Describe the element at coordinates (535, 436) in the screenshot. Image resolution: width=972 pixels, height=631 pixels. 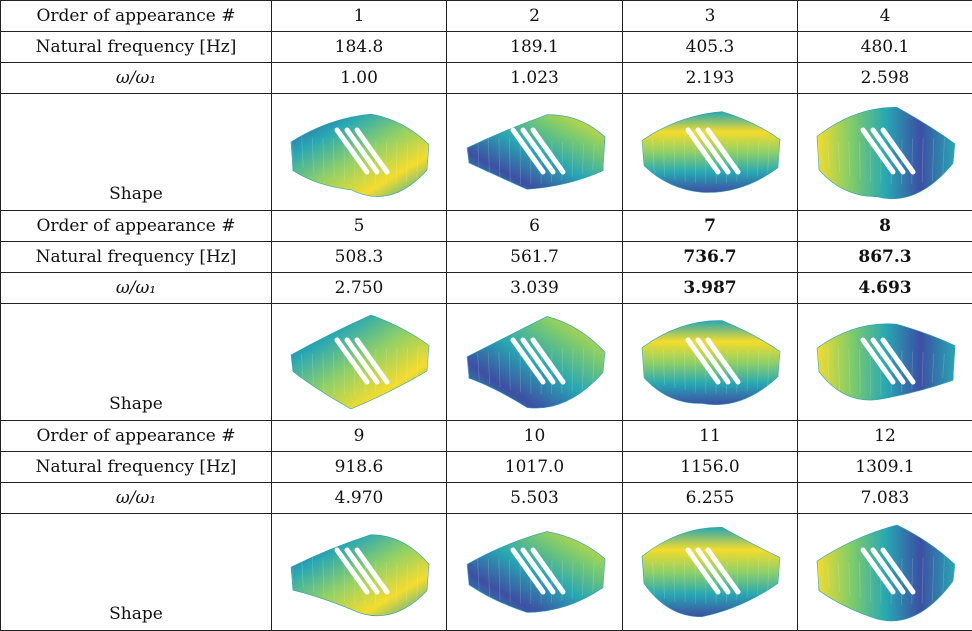
I see `cell-value: 10` at that location.